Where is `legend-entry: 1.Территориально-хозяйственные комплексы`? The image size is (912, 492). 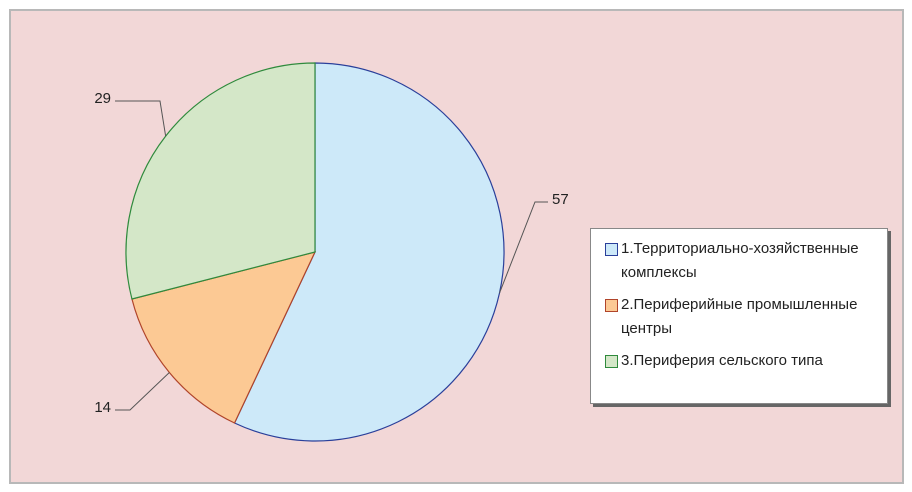
legend-entry: 1.Территориально-хозяйственные комплексы is located at coordinates (743, 261).